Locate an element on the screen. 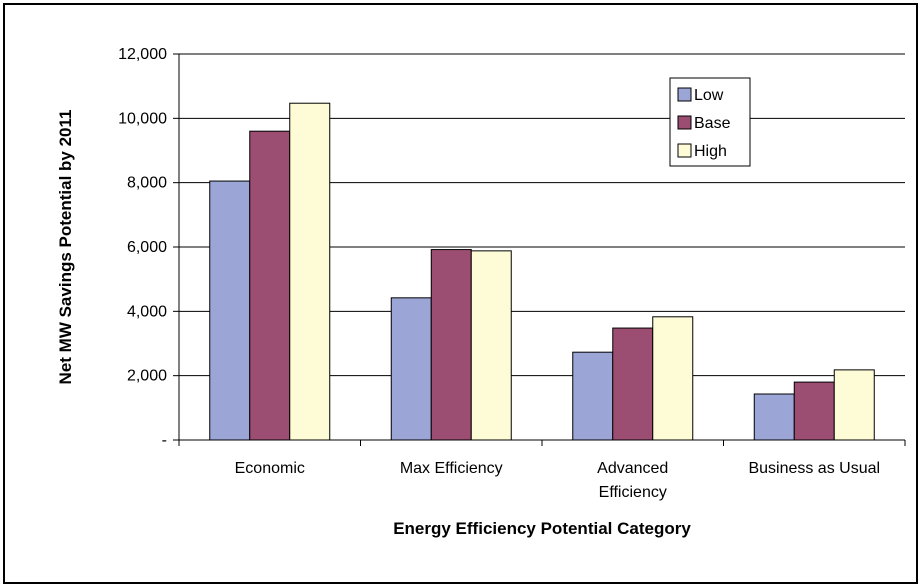 This screenshot has height=588, width=922. y-tick-label: 4,000 is located at coordinates (147, 311).